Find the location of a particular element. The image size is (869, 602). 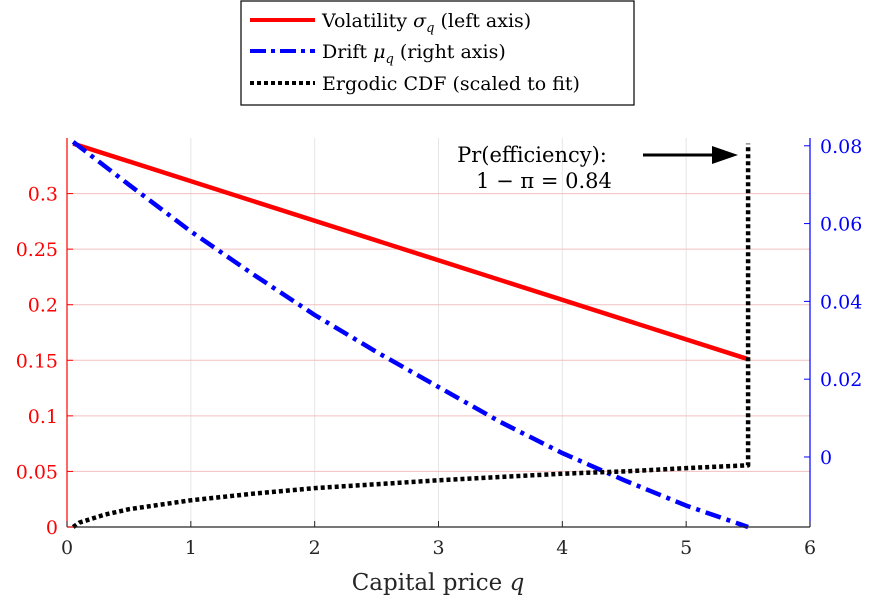

tick-left-0.3: 0.3 is located at coordinates (43, 195).